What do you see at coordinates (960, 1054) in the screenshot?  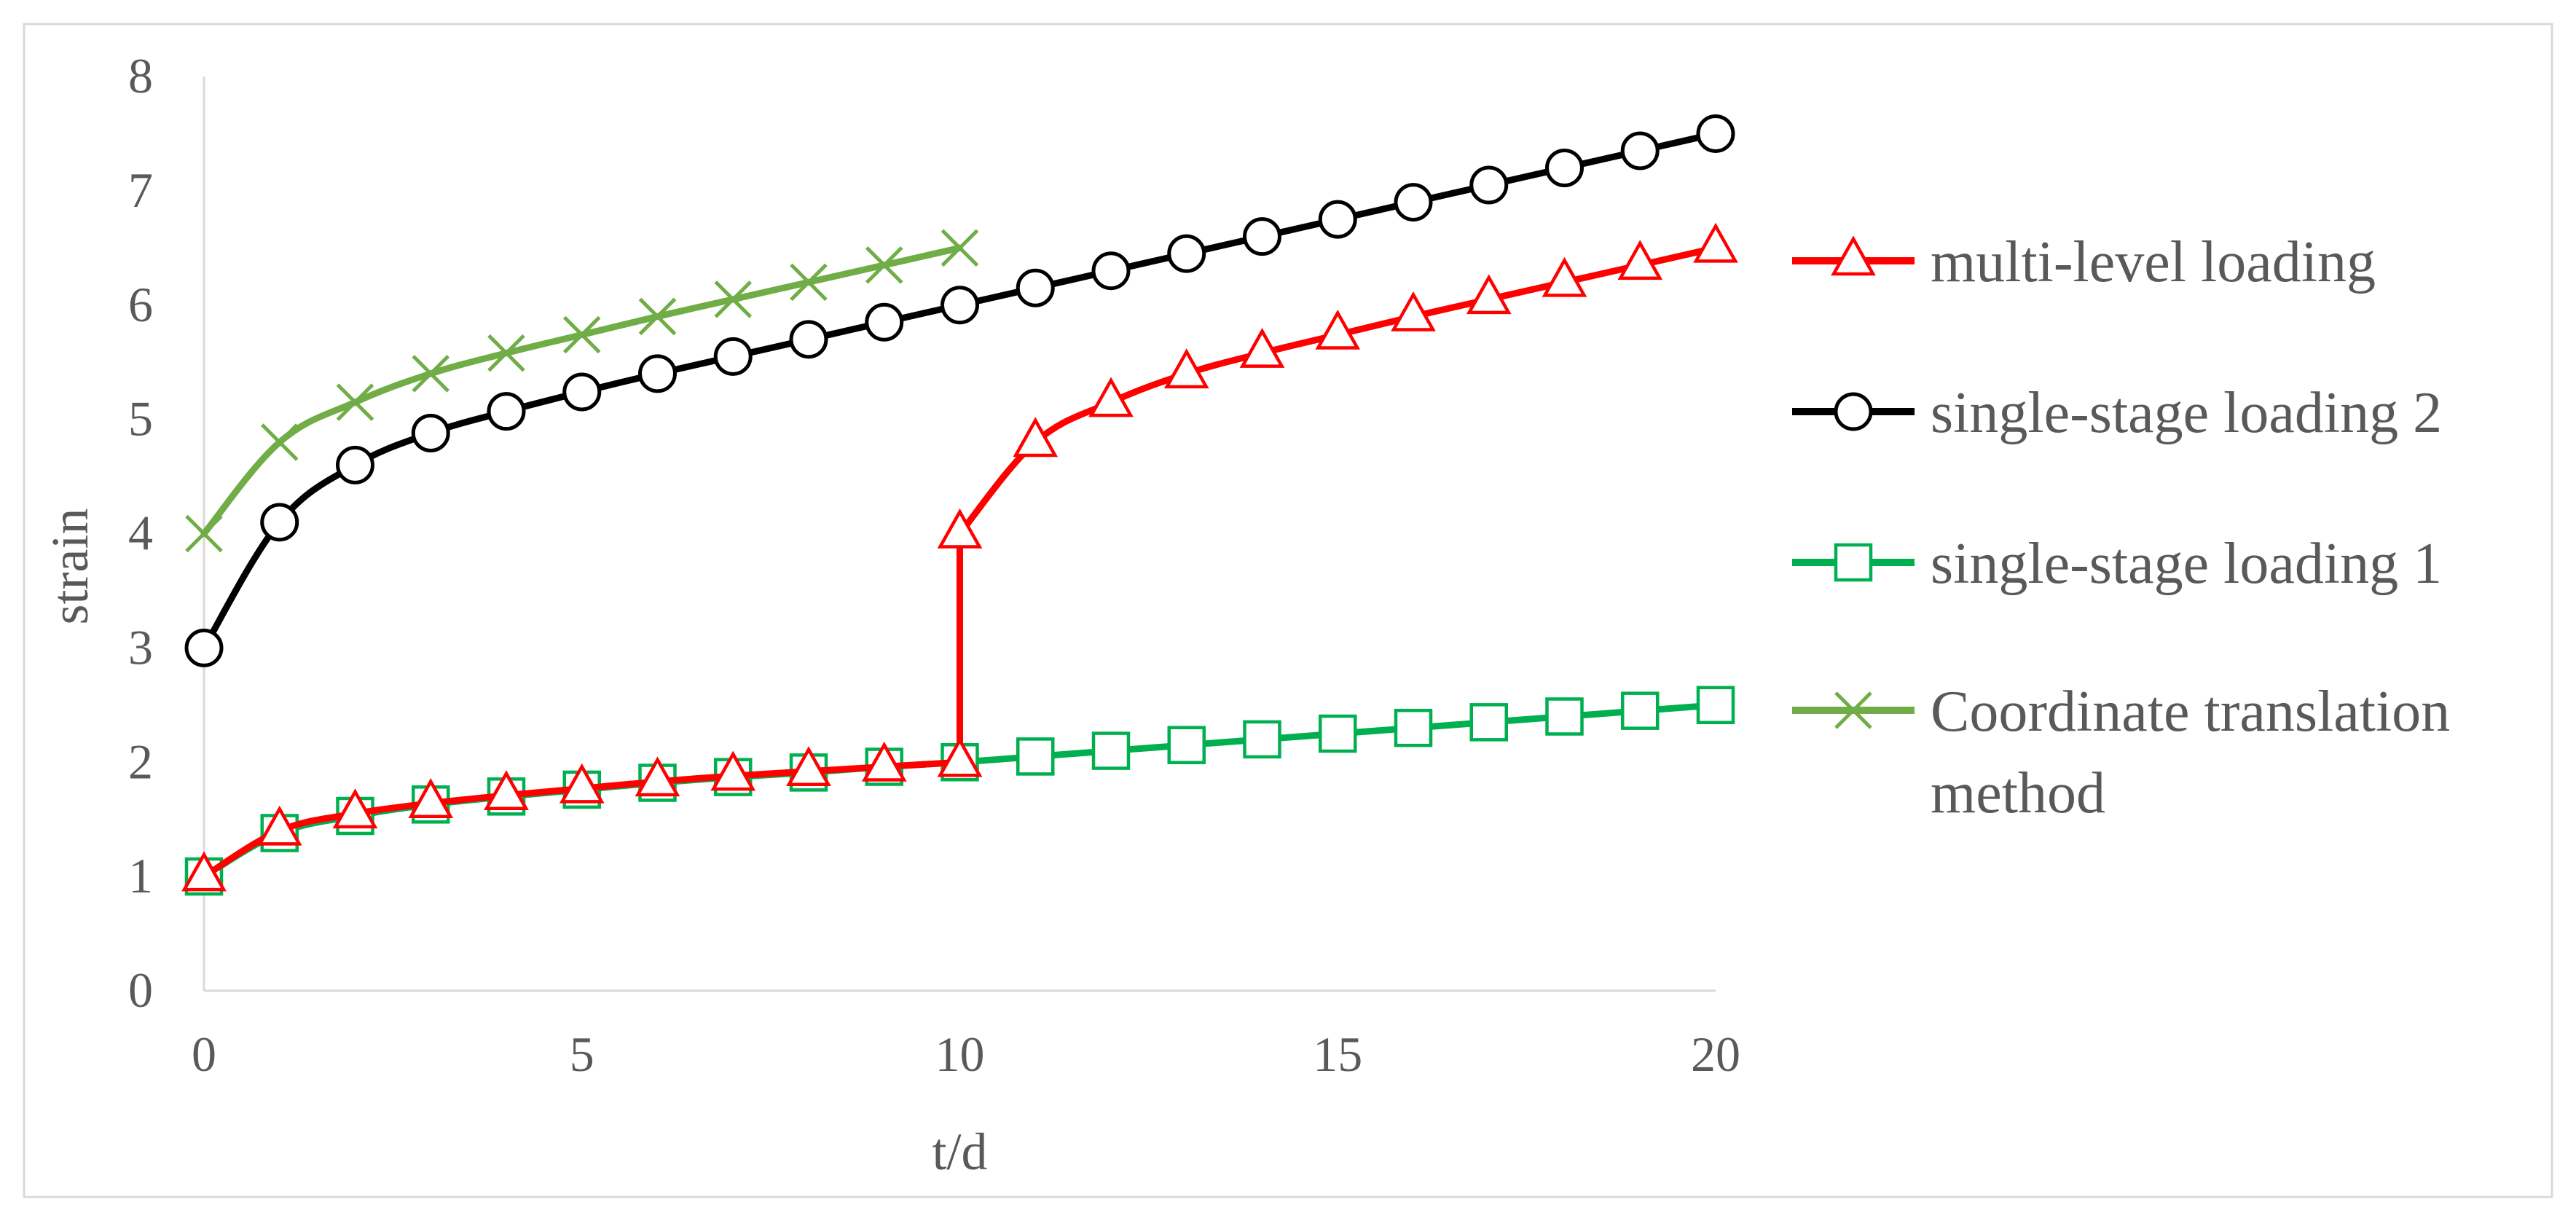 I see `x-tick-label: 10` at bounding box center [960, 1054].